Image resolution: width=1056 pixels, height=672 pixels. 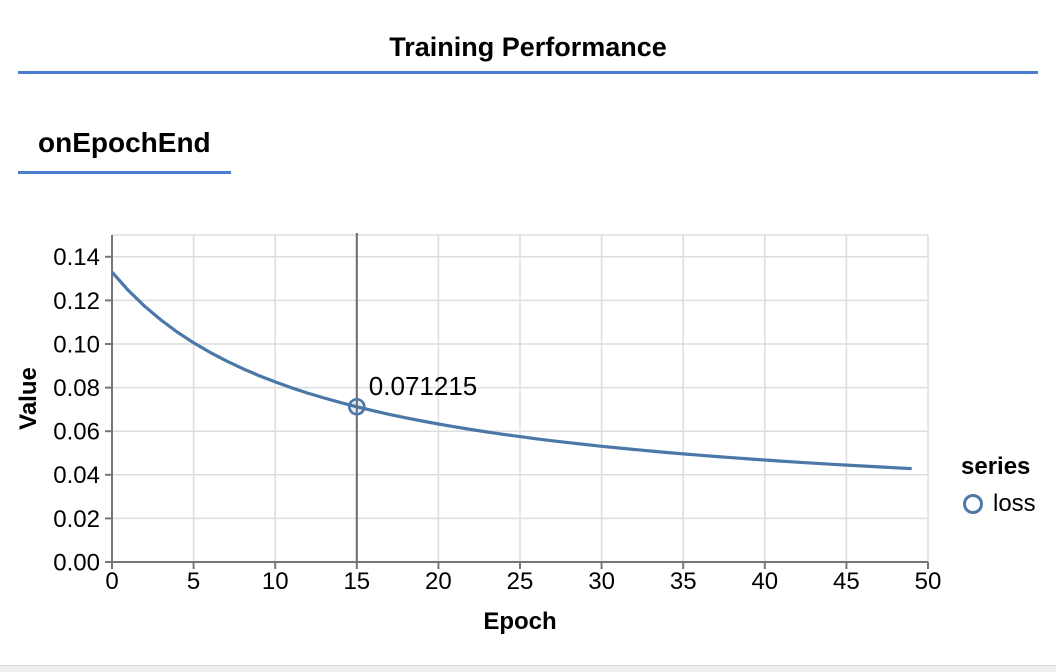 I want to click on legend-item-loss: loss, so click(x=998, y=504).